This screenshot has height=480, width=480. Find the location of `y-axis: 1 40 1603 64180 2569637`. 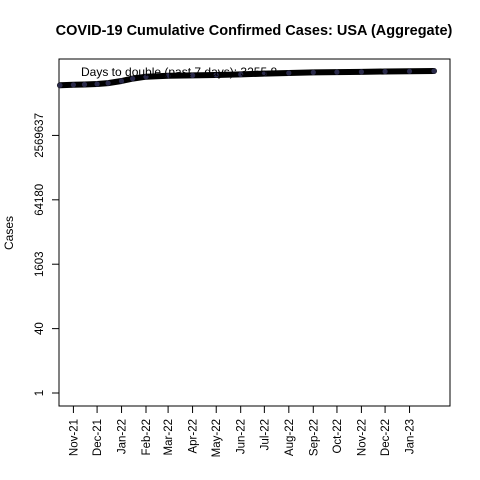

y-axis: 1 40 1603 64180 2569637 is located at coordinates (46, 254).